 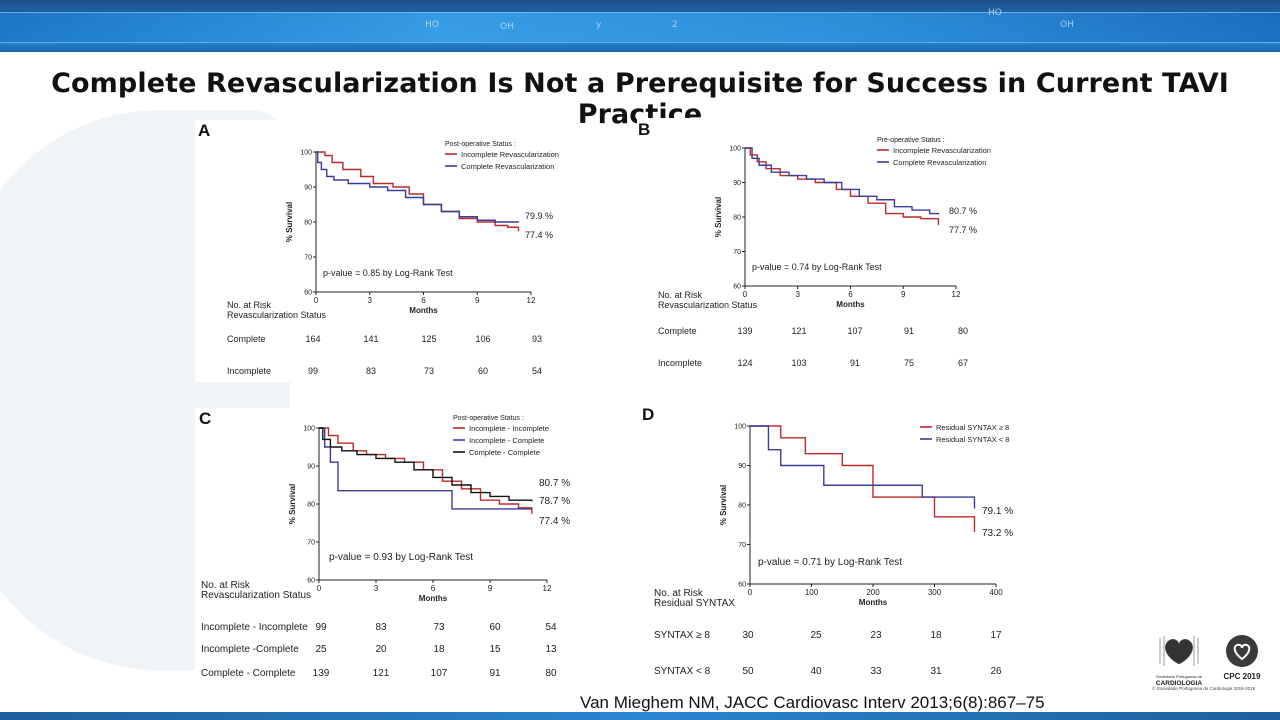 What do you see at coordinates (205, 418) in the screenshot?
I see `panel-letter: C` at bounding box center [205, 418].